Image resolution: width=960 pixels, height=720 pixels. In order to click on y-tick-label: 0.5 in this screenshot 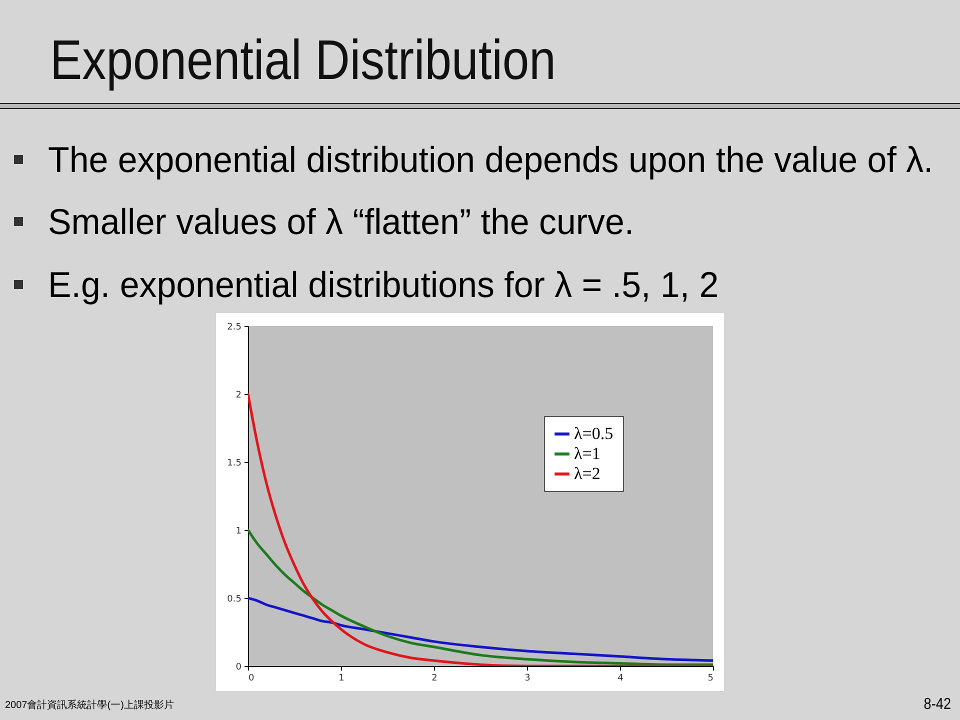, I will do `click(234, 599)`.